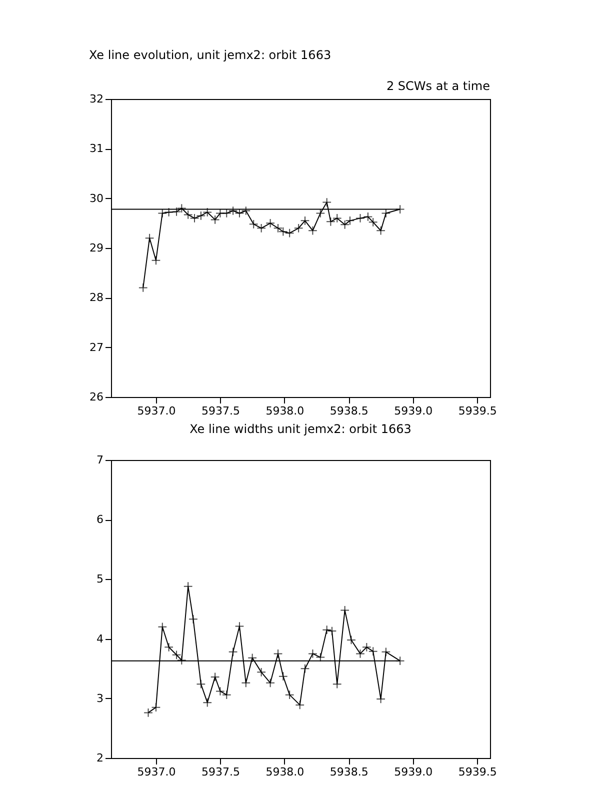  Describe the element at coordinates (97, 198) in the screenshot. I see `y-tick-label: 30` at that location.